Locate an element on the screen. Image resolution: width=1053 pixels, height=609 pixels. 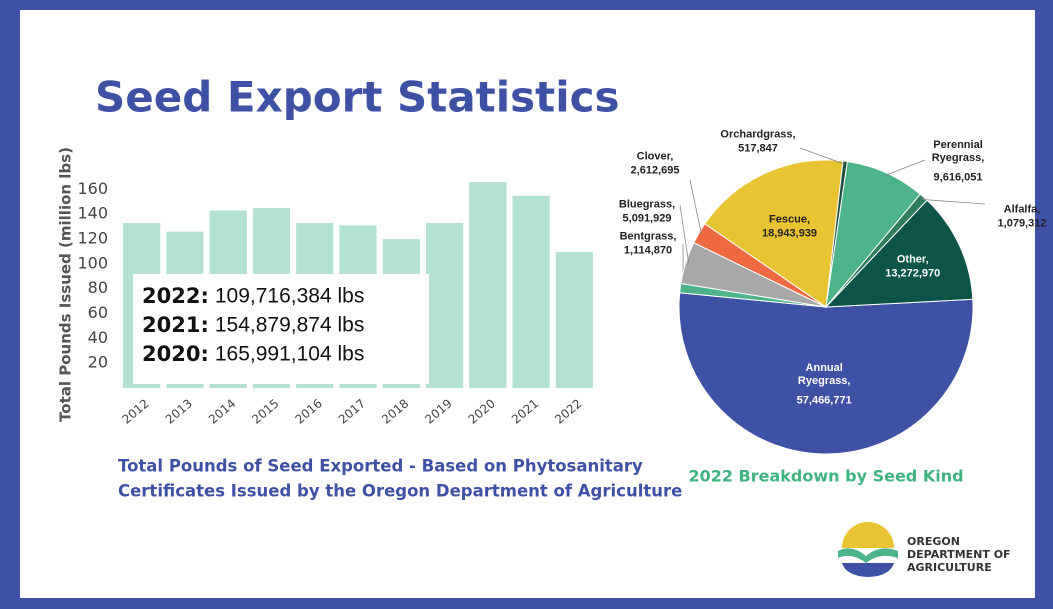
logo-wave is located at coordinates (868, 555).